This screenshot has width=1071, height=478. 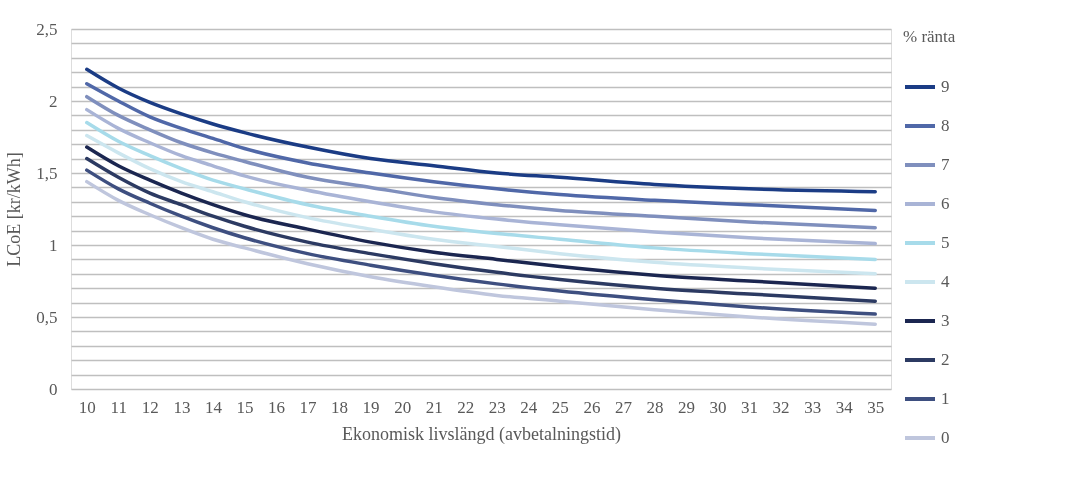 What do you see at coordinates (53, 389) in the screenshot?
I see `y-tick-label: 0` at bounding box center [53, 389].